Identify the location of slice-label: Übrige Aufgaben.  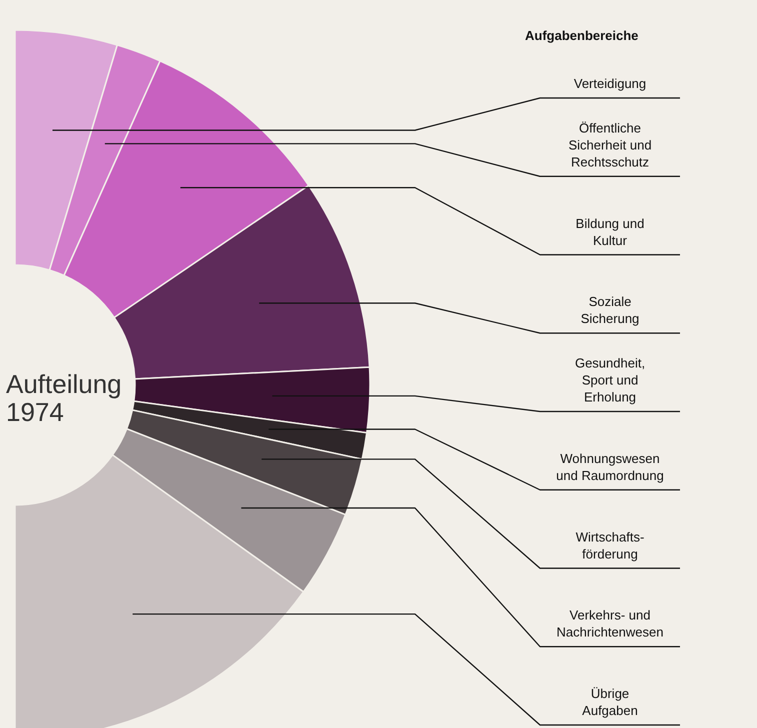
(610, 702).